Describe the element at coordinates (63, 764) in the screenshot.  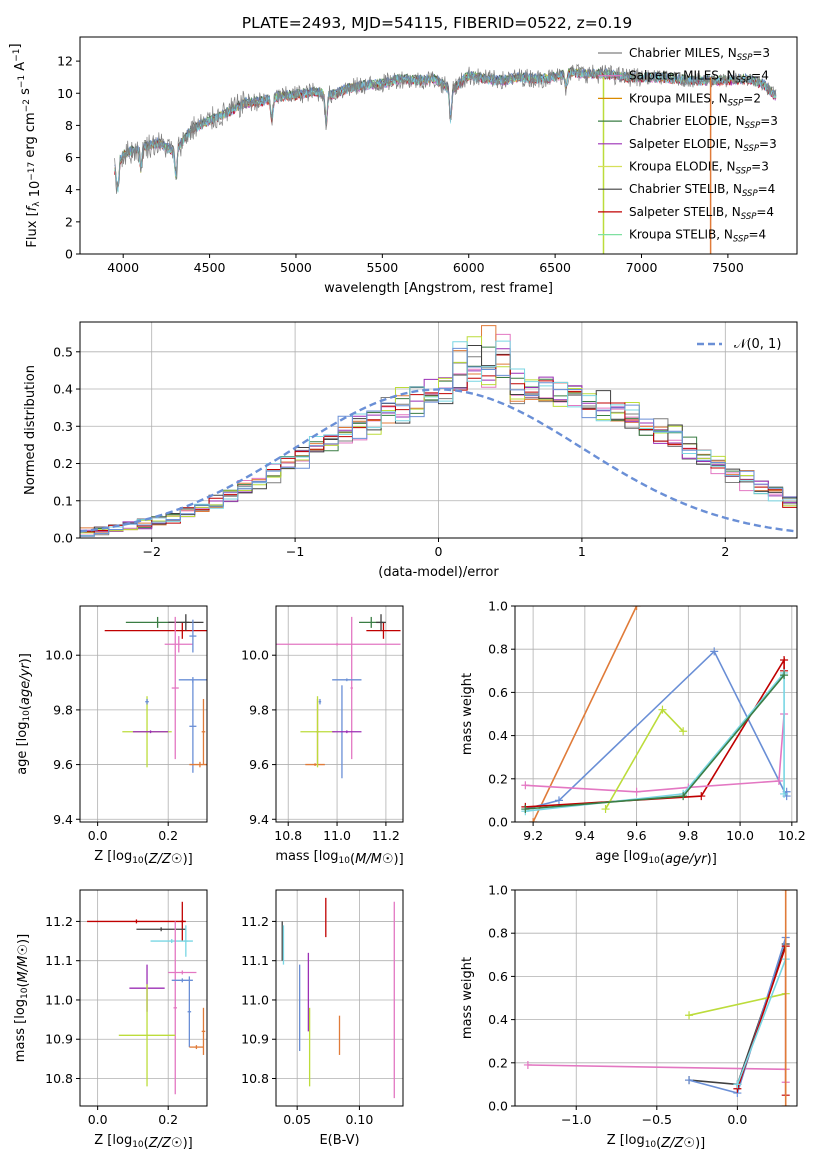
I see `y-tick-label: 9.6` at that location.